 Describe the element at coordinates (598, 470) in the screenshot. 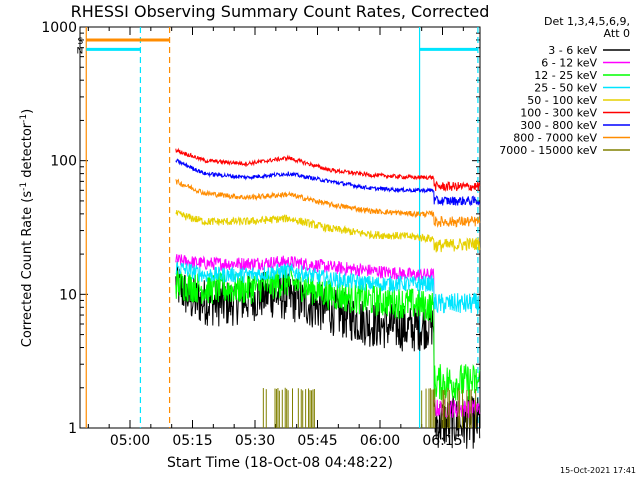

I see `timestamp: 15-Oct-2021 17:41` at that location.